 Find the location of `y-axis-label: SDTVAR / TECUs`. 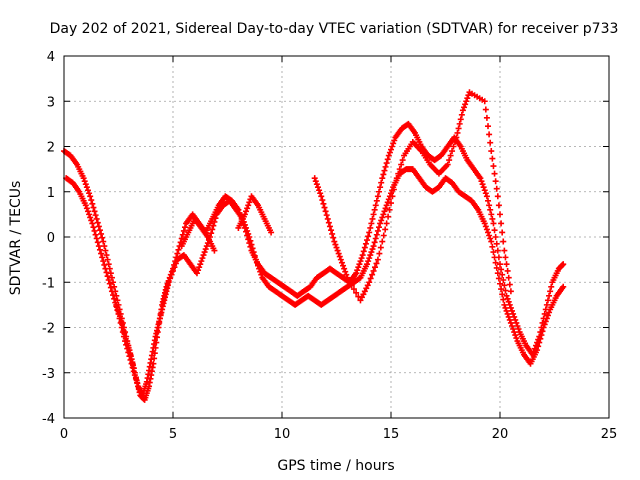

y-axis-label: SDTVAR / TECUs is located at coordinates (16, 238).